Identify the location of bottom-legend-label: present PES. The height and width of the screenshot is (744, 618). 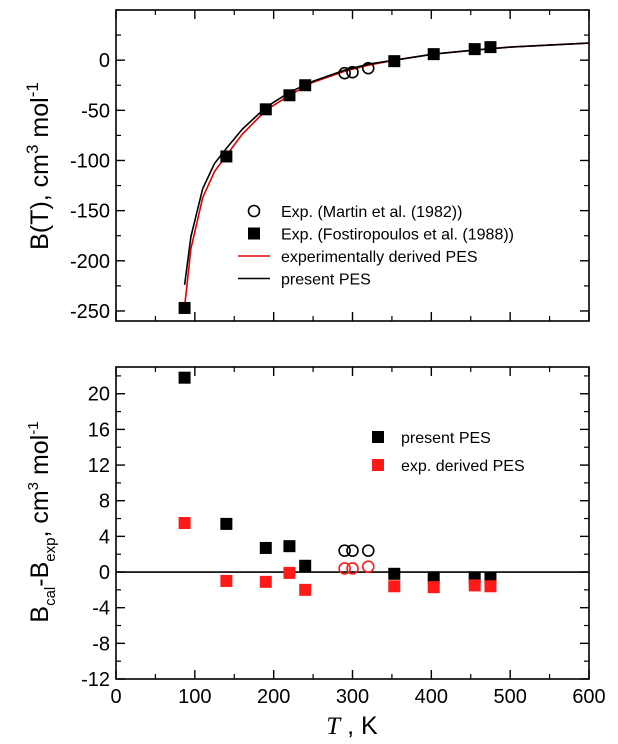
(446, 438).